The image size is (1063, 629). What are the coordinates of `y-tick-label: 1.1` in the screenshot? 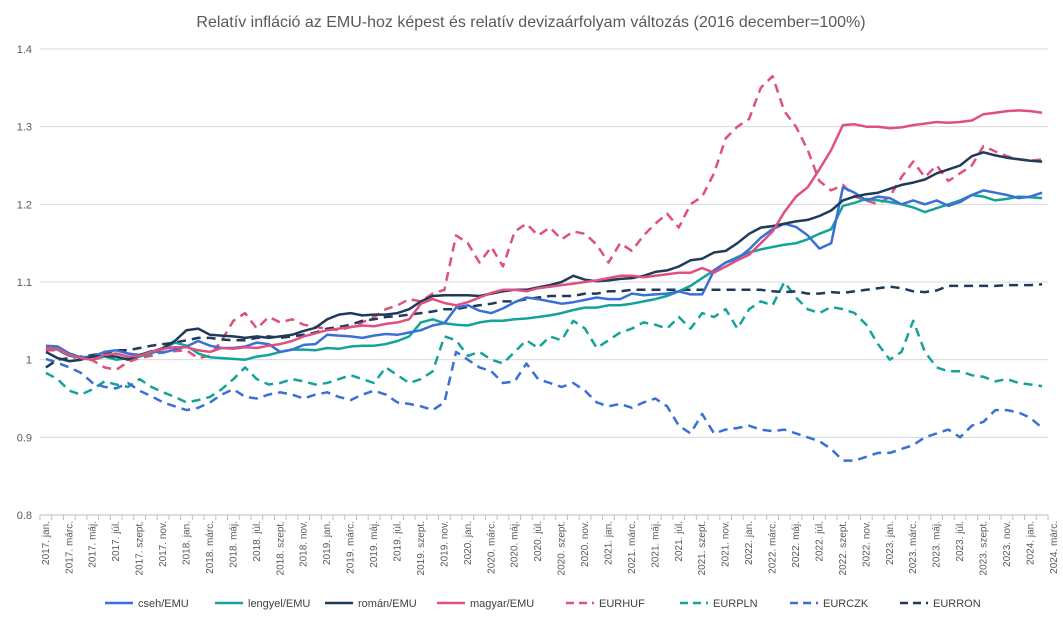 It's located at (24, 283).